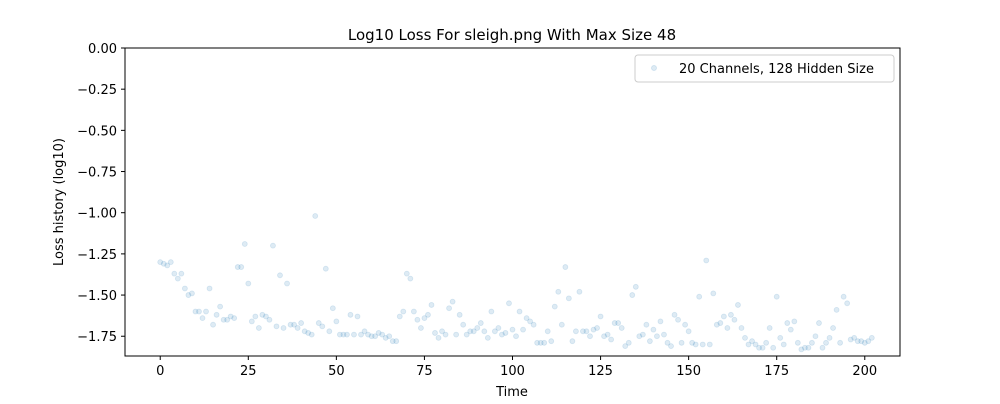 The height and width of the screenshot is (404, 1000). What do you see at coordinates (688, 371) in the screenshot?
I see `x-tick-label: 150` at bounding box center [688, 371].